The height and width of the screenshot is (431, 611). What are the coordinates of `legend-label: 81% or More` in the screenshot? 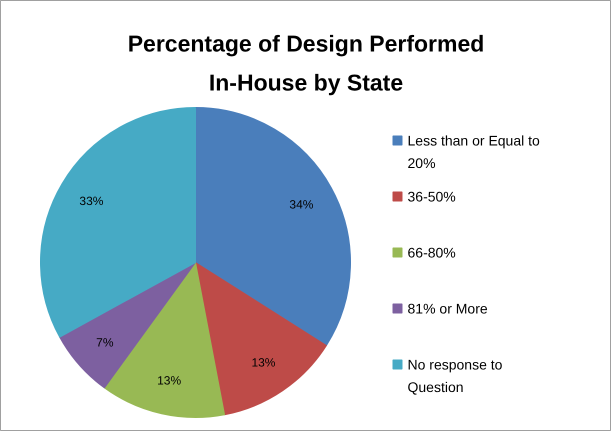 It's located at (448, 308).